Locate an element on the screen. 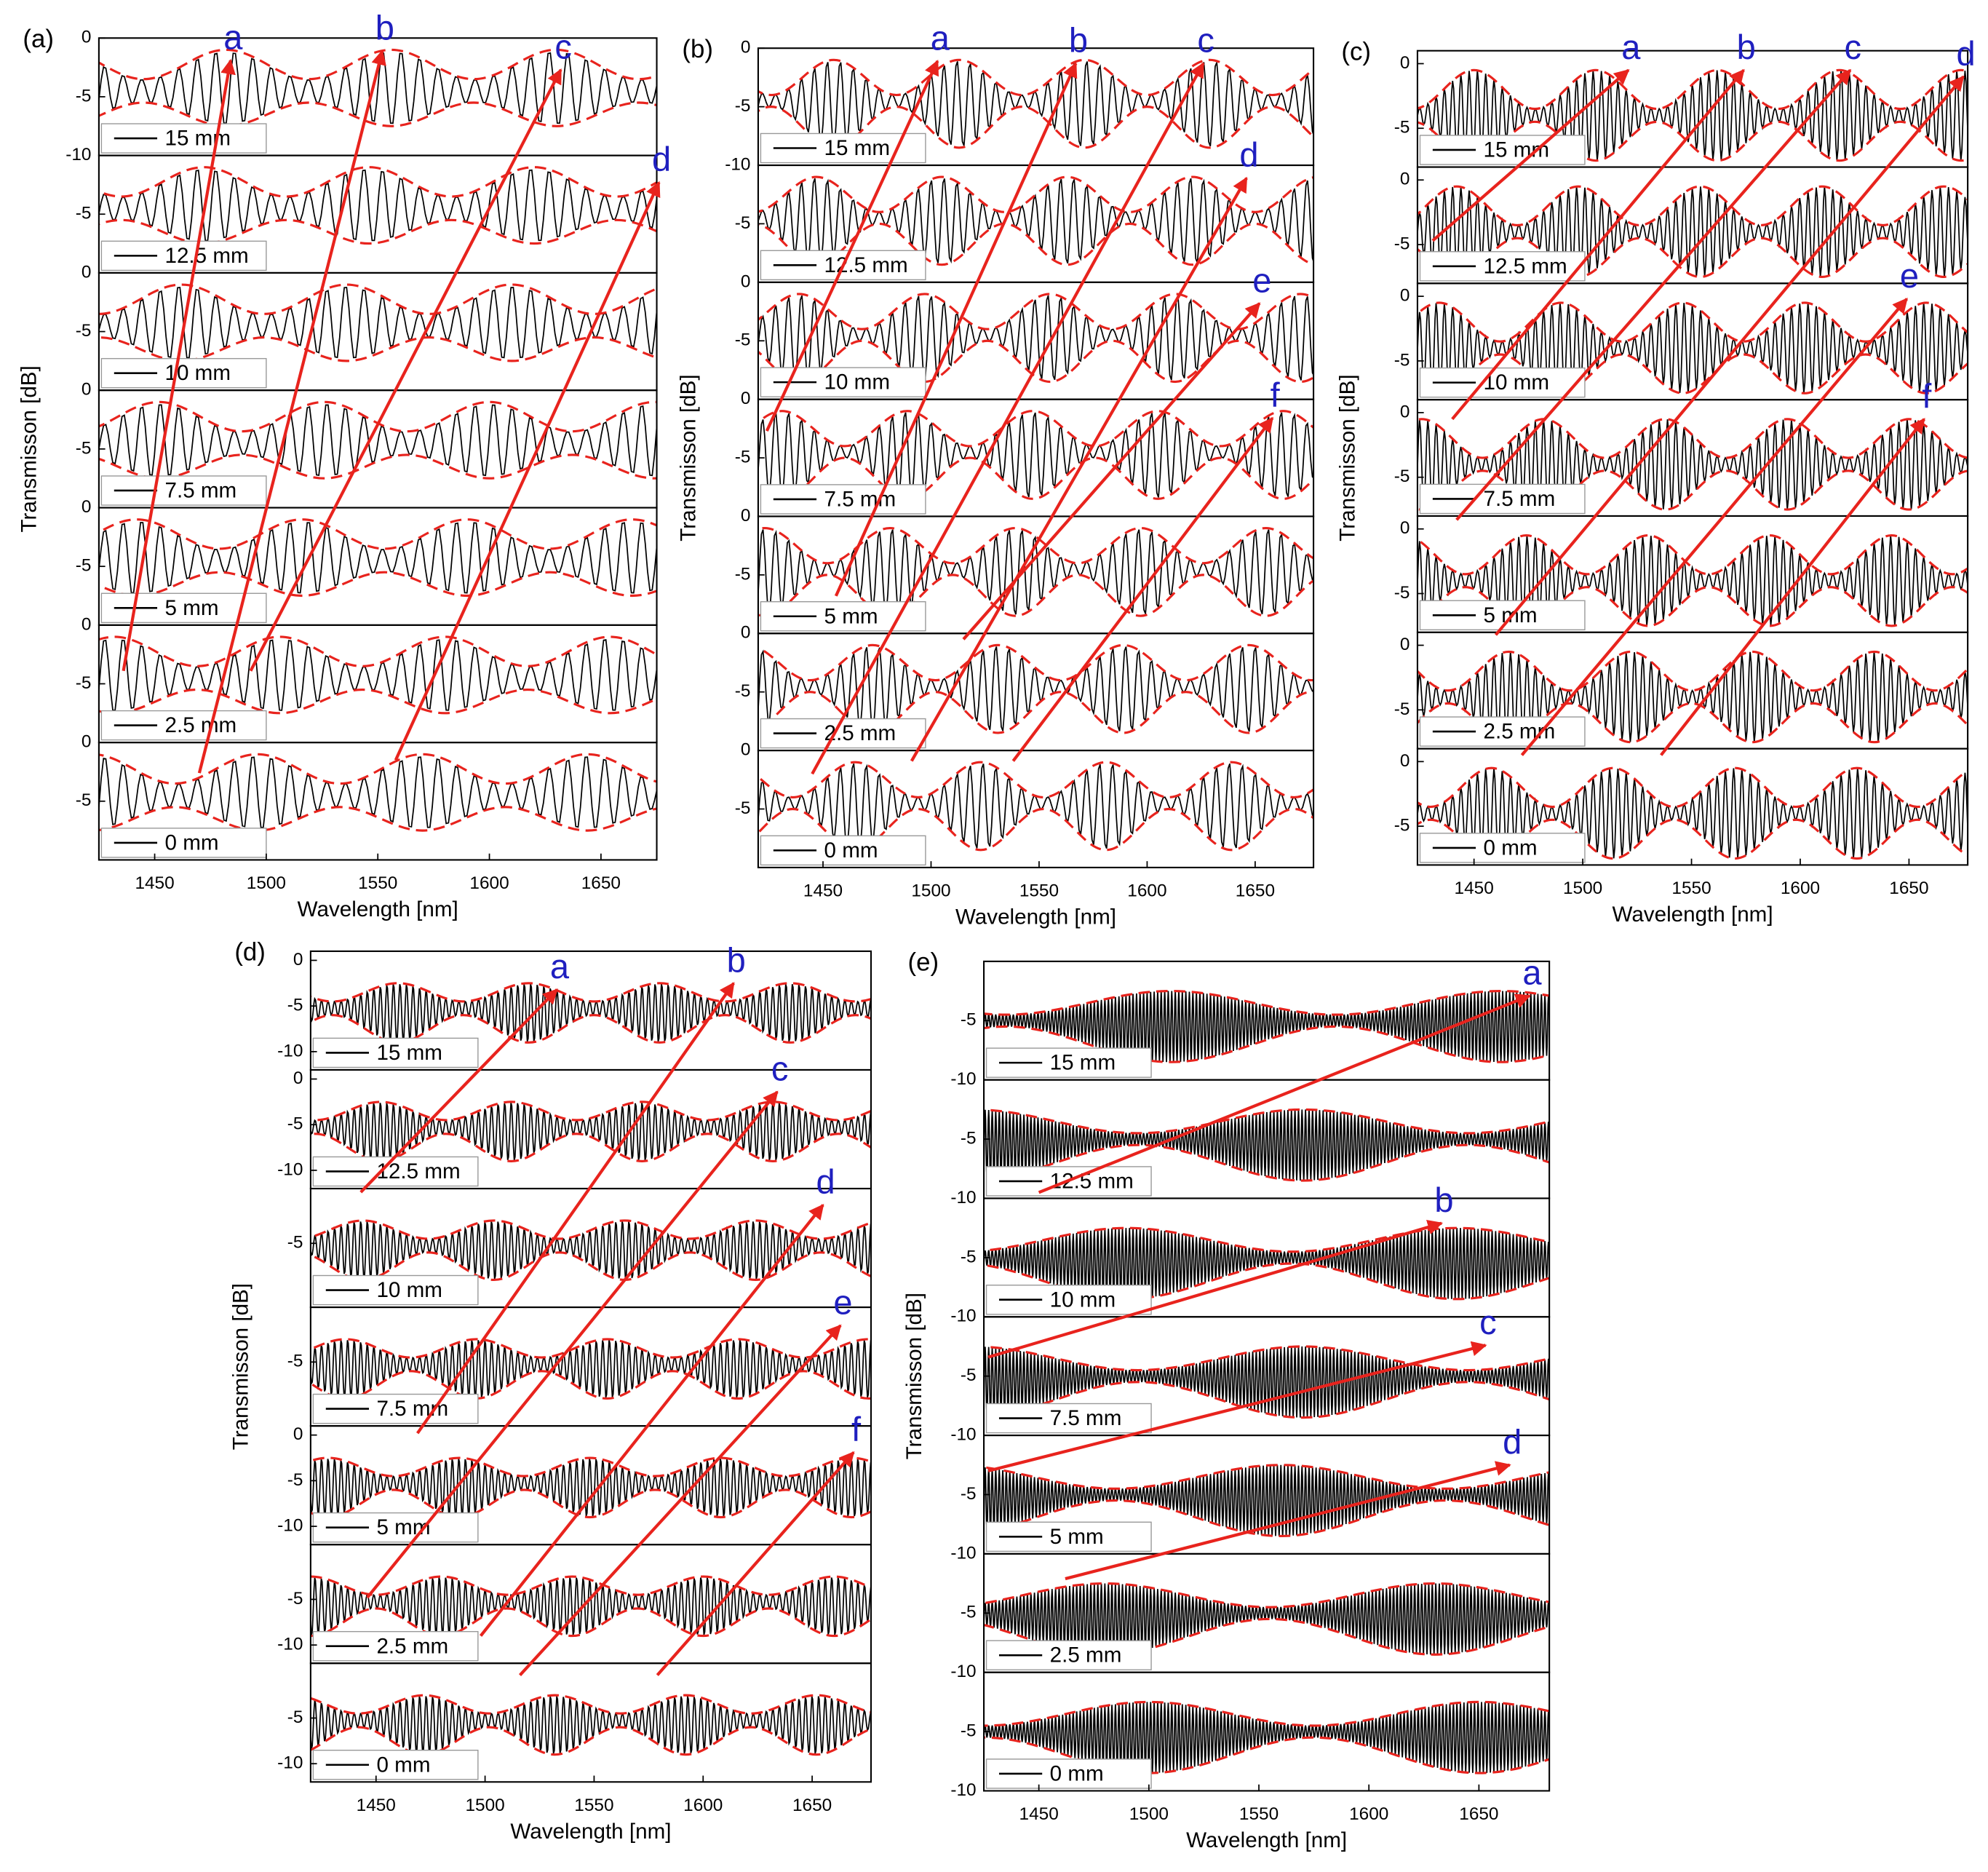  annotation-label: e is located at coordinates (1909, 275).